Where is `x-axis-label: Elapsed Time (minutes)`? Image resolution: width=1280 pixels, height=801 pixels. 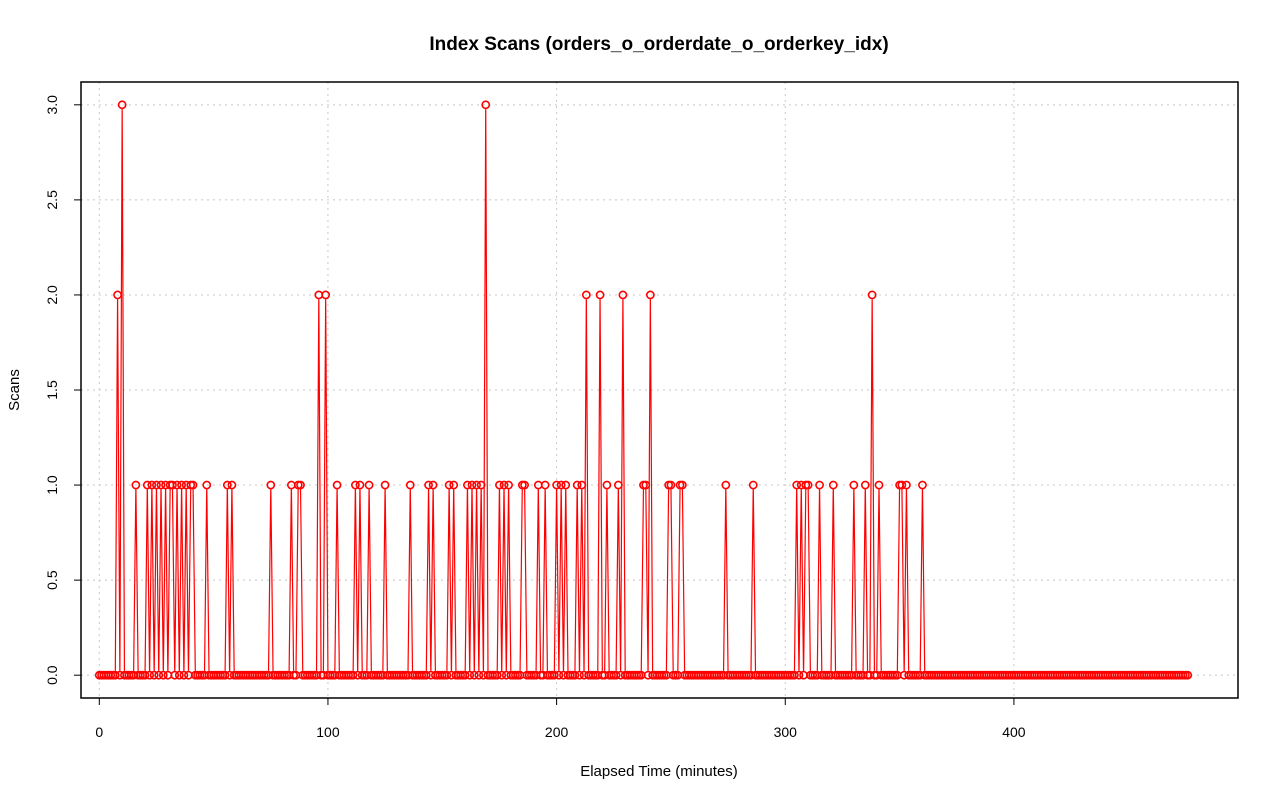
x-axis-label: Elapsed Time (minutes) is located at coordinates (659, 771).